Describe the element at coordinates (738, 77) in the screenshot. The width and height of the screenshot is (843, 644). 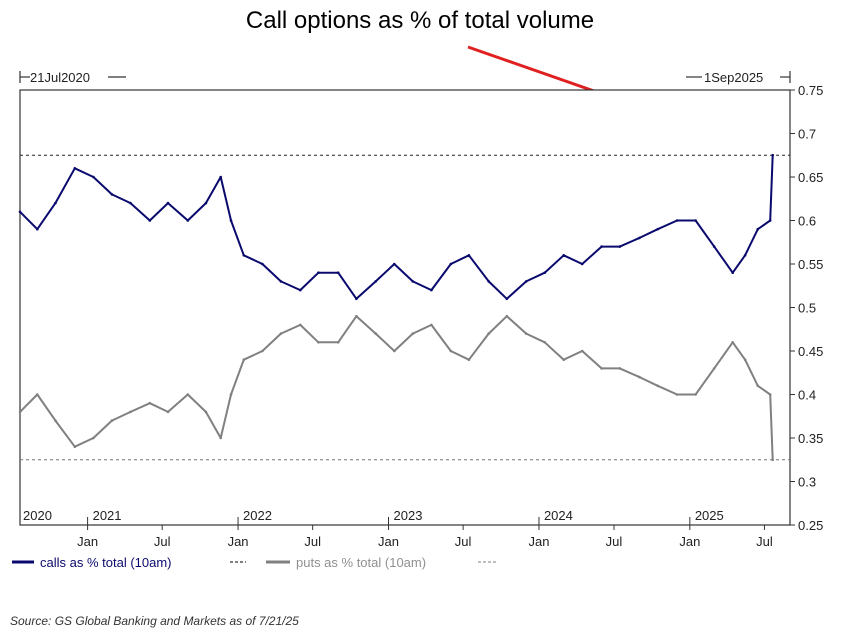
I see `range-end-marker` at that location.